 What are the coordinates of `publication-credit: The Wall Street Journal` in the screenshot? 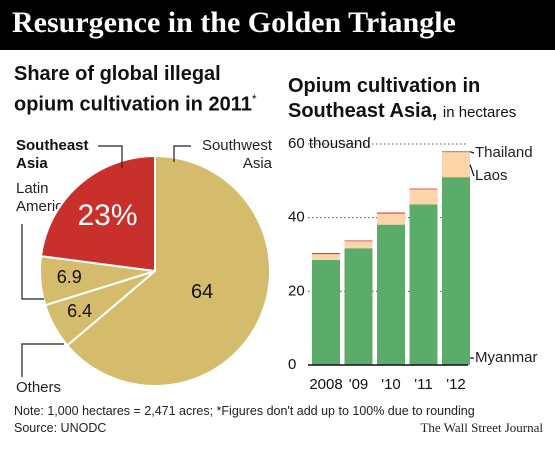 It's located at (481, 427).